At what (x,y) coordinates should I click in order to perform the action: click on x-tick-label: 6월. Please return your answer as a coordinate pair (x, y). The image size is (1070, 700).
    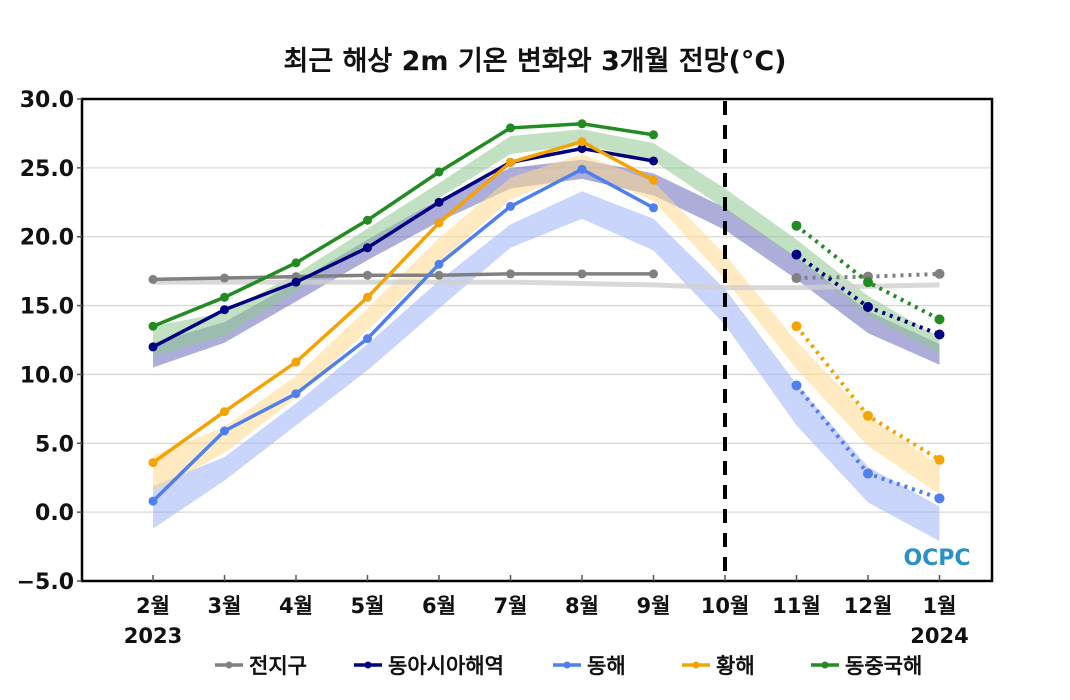
    Looking at the image, I should click on (439, 606).